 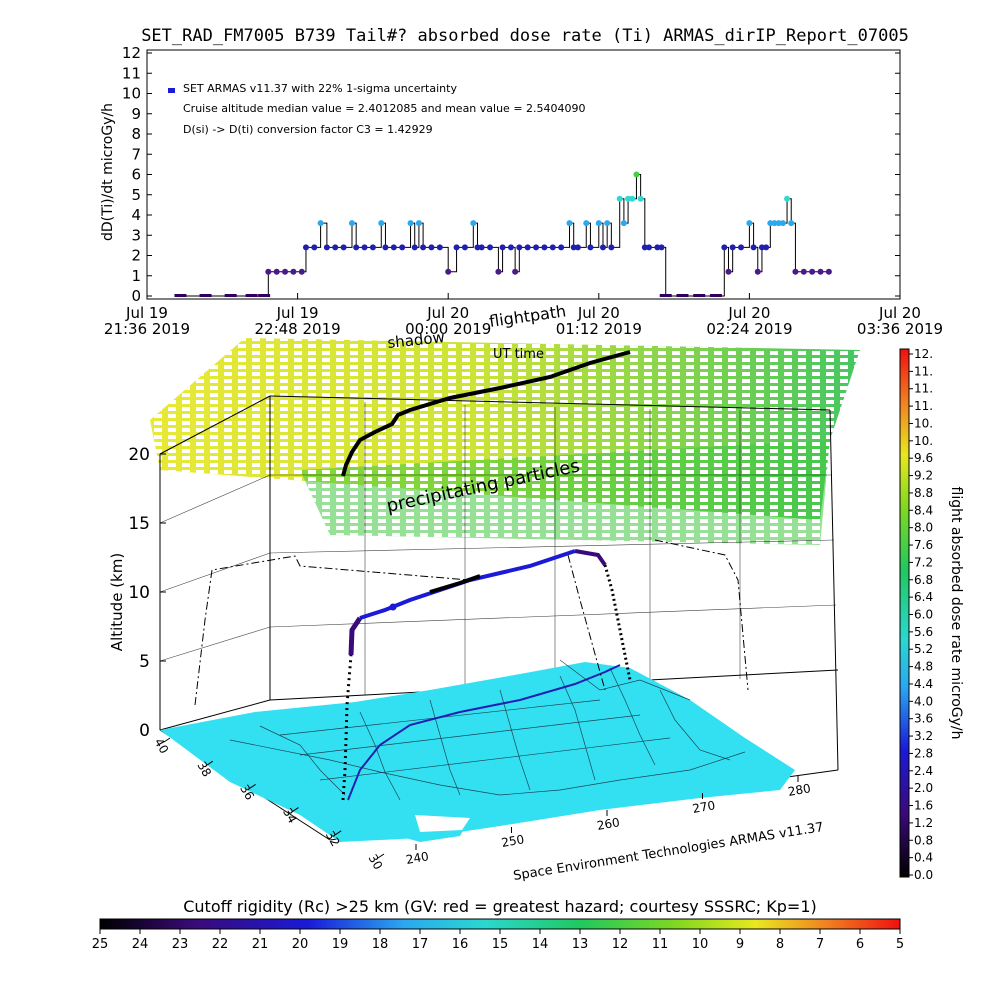 I want to click on radiation-shade-lower-dashes, so click(x=565, y=492).